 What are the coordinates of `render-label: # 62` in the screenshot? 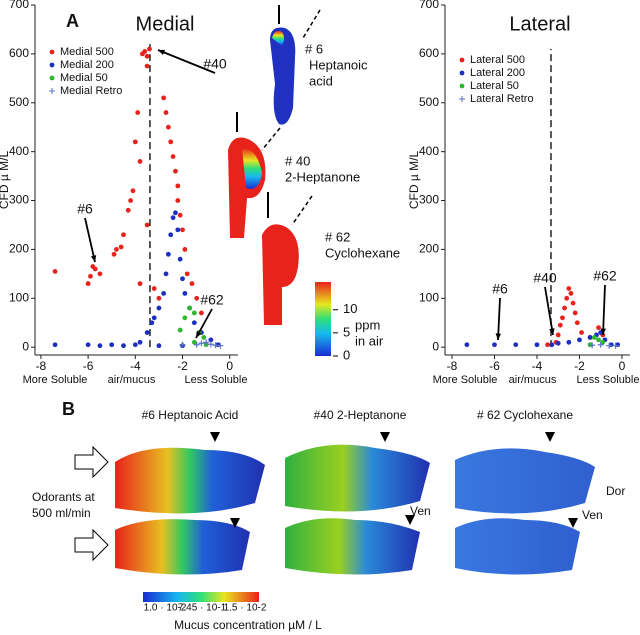 It's located at (337, 236).